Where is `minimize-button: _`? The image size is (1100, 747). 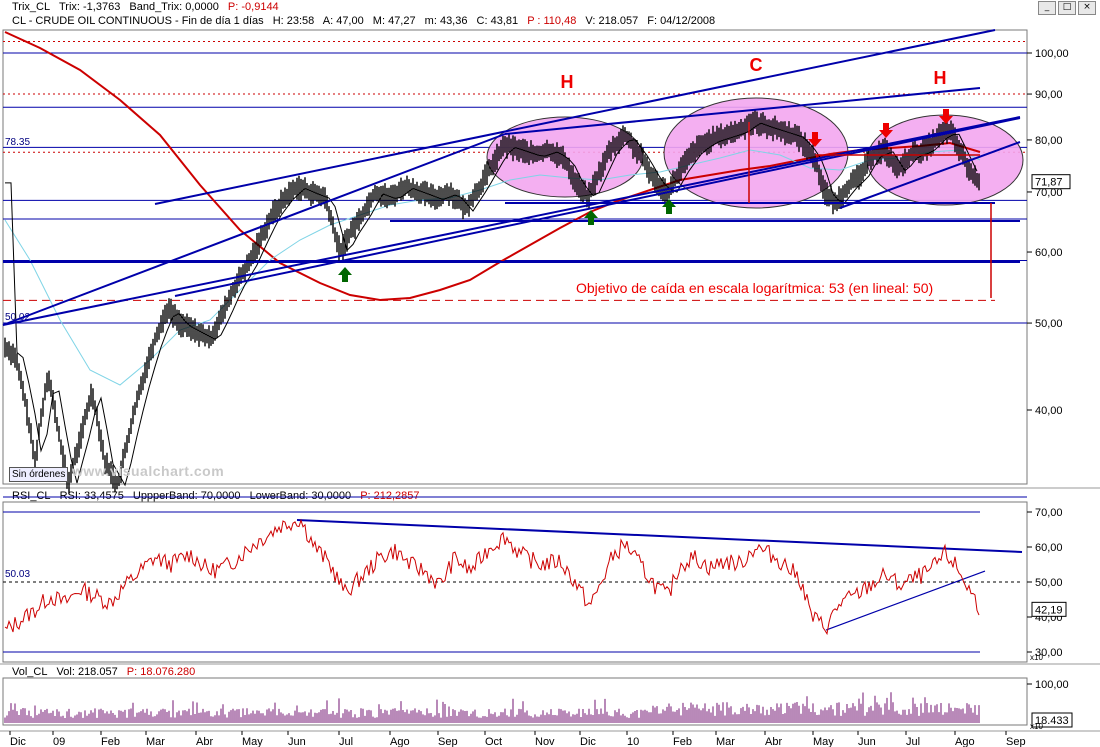
minimize-button: _ is located at coordinates (1047, 8).